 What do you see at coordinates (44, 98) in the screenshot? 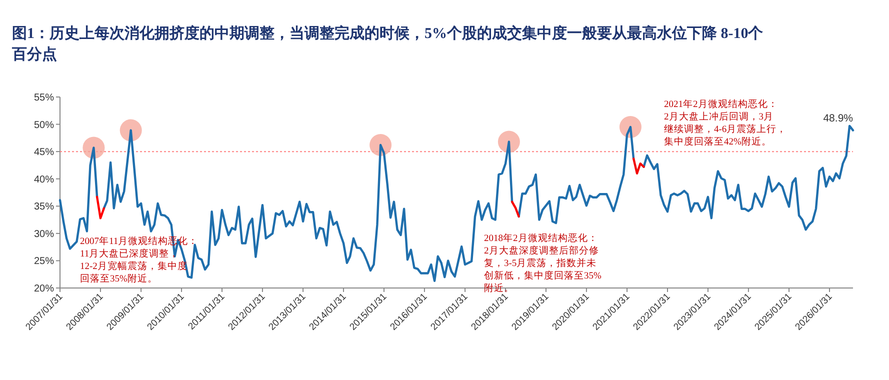
I see `y-tick-label: 55%` at bounding box center [44, 98].